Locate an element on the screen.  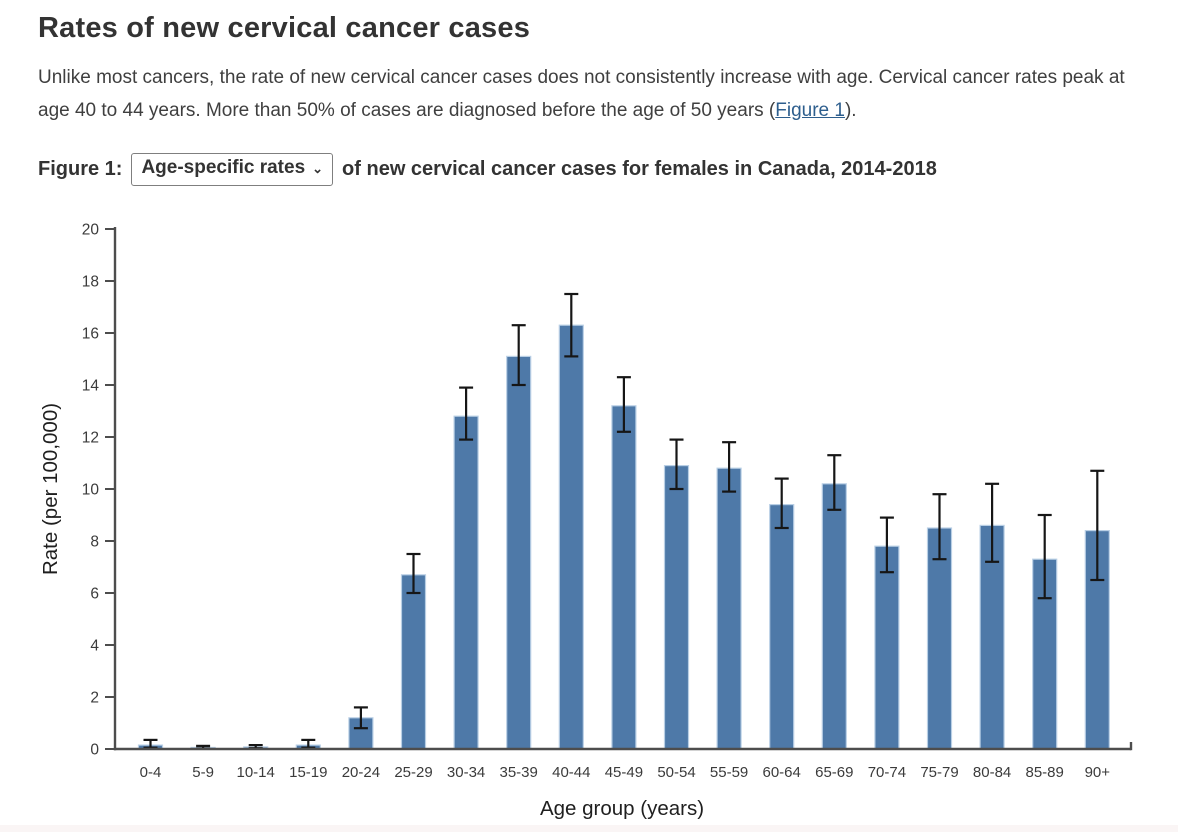
y-tick-label-8: 8 is located at coordinates (94, 542).